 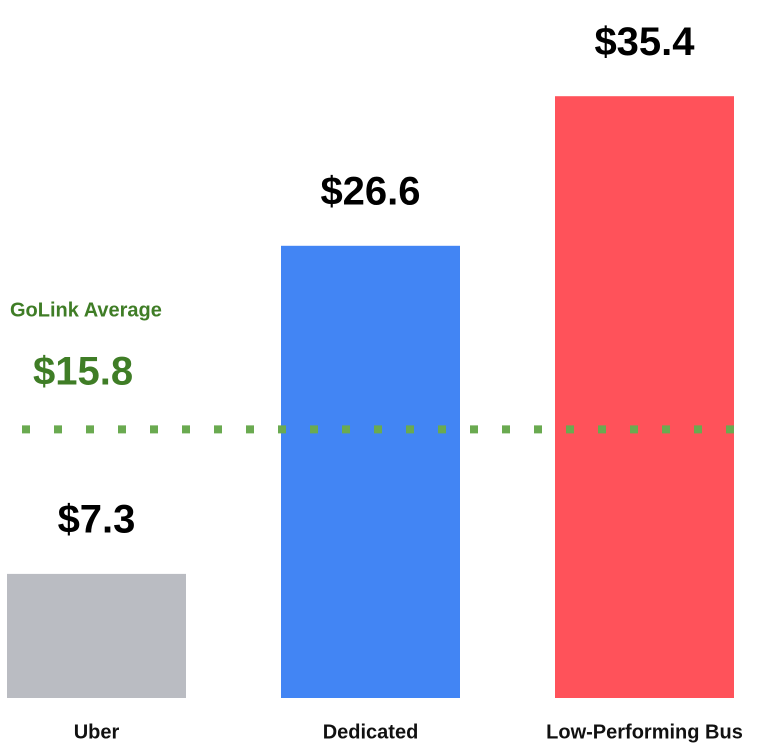 I want to click on value-label: $7.3, so click(x=97, y=519).